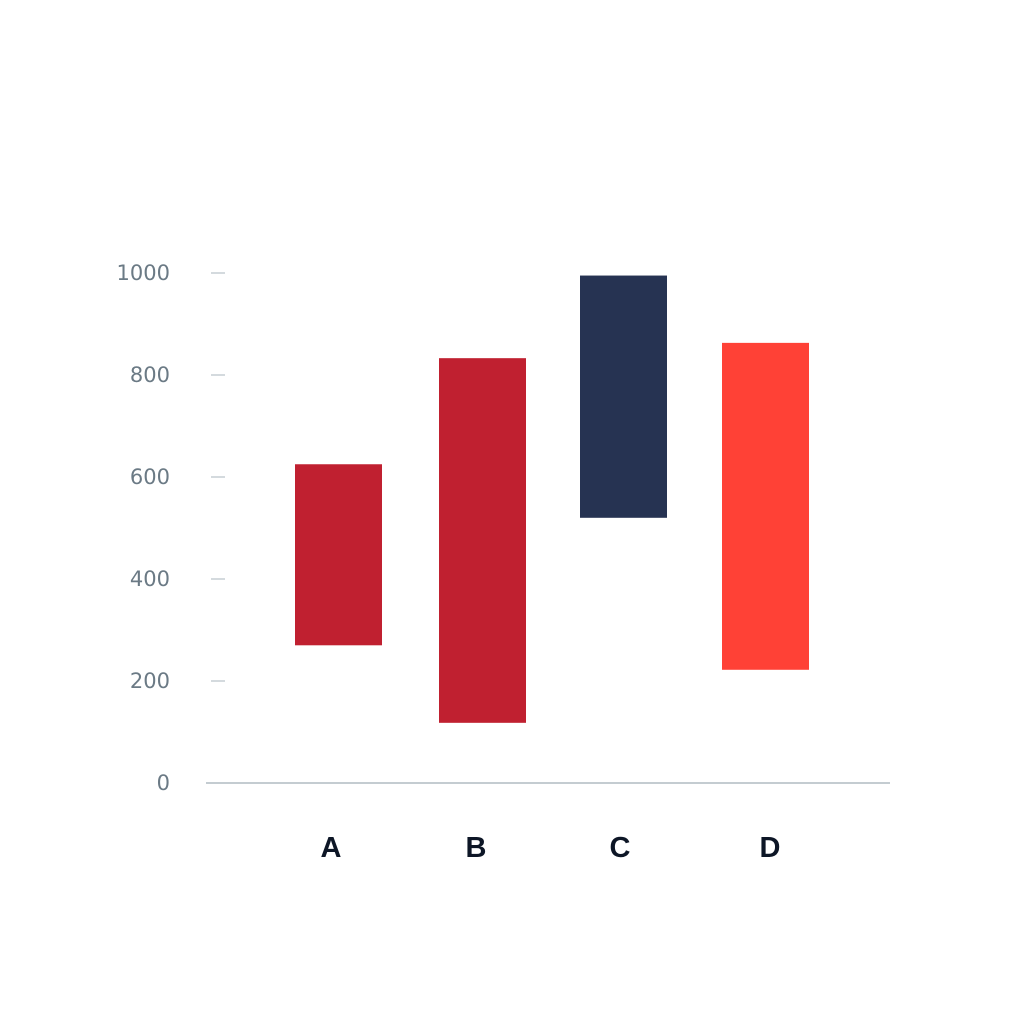 The image size is (1020, 1020). Describe the element at coordinates (150, 579) in the screenshot. I see `y-tick-label: 400` at that location.